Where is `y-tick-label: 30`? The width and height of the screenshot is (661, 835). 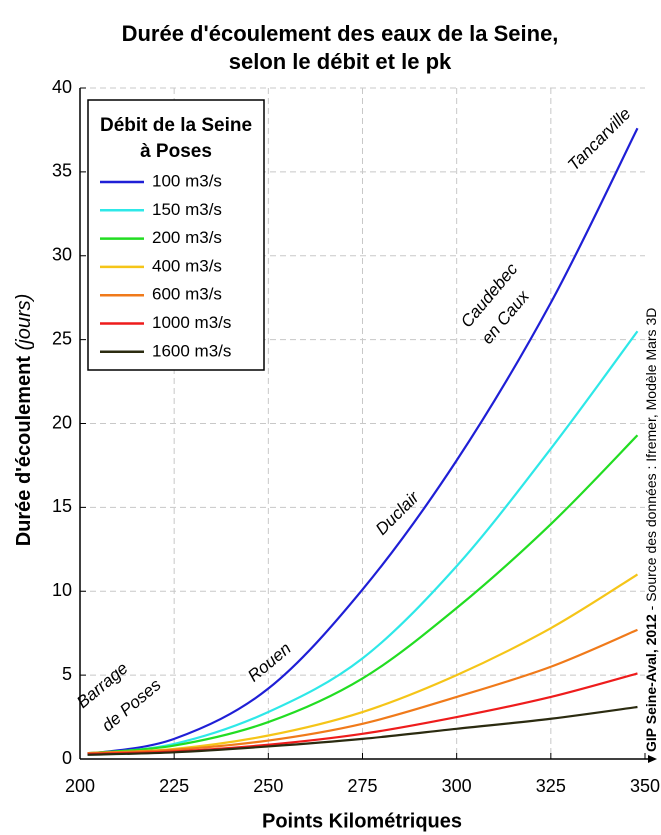 y-tick-label: 30 is located at coordinates (62, 255).